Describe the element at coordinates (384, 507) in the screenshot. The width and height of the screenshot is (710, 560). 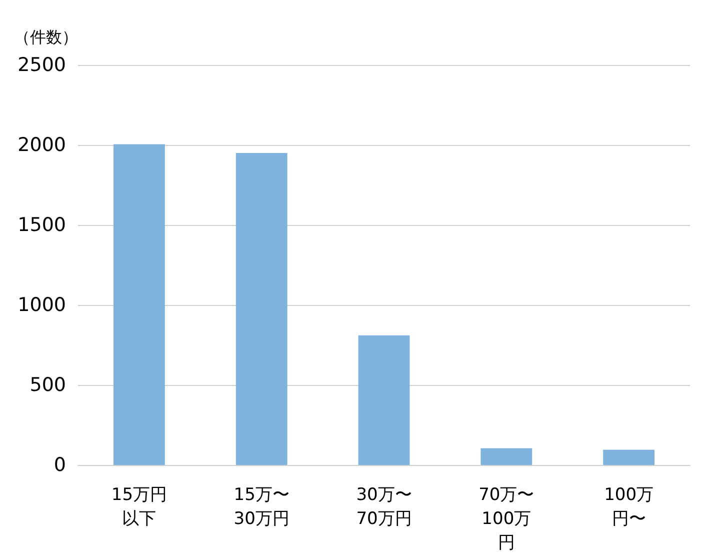
I see `x-tick-label: 30万〜70万円` at that location.